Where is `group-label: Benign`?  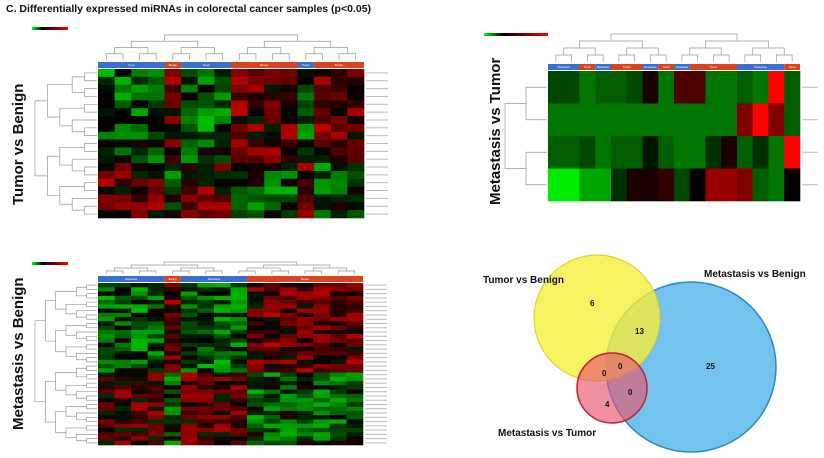 group-label: Benign is located at coordinates (172, 279).